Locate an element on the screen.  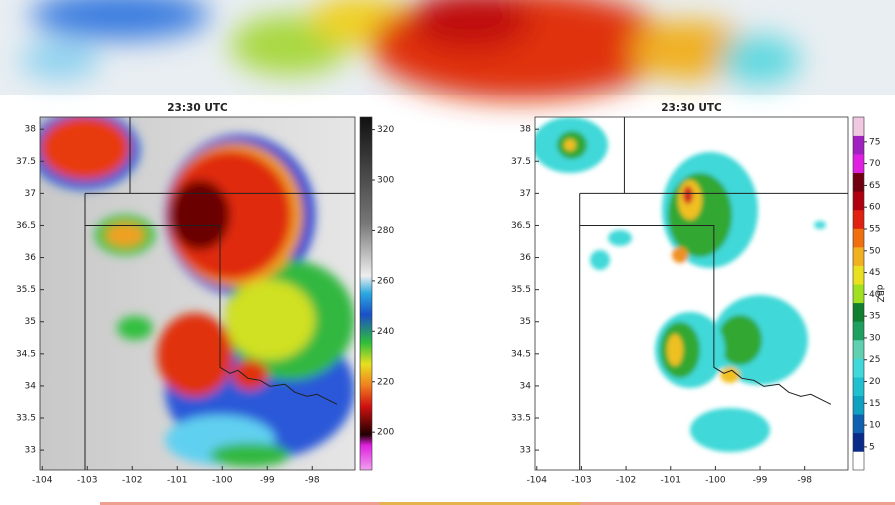
colorbar-tick-label: 5 is located at coordinates (872, 447).